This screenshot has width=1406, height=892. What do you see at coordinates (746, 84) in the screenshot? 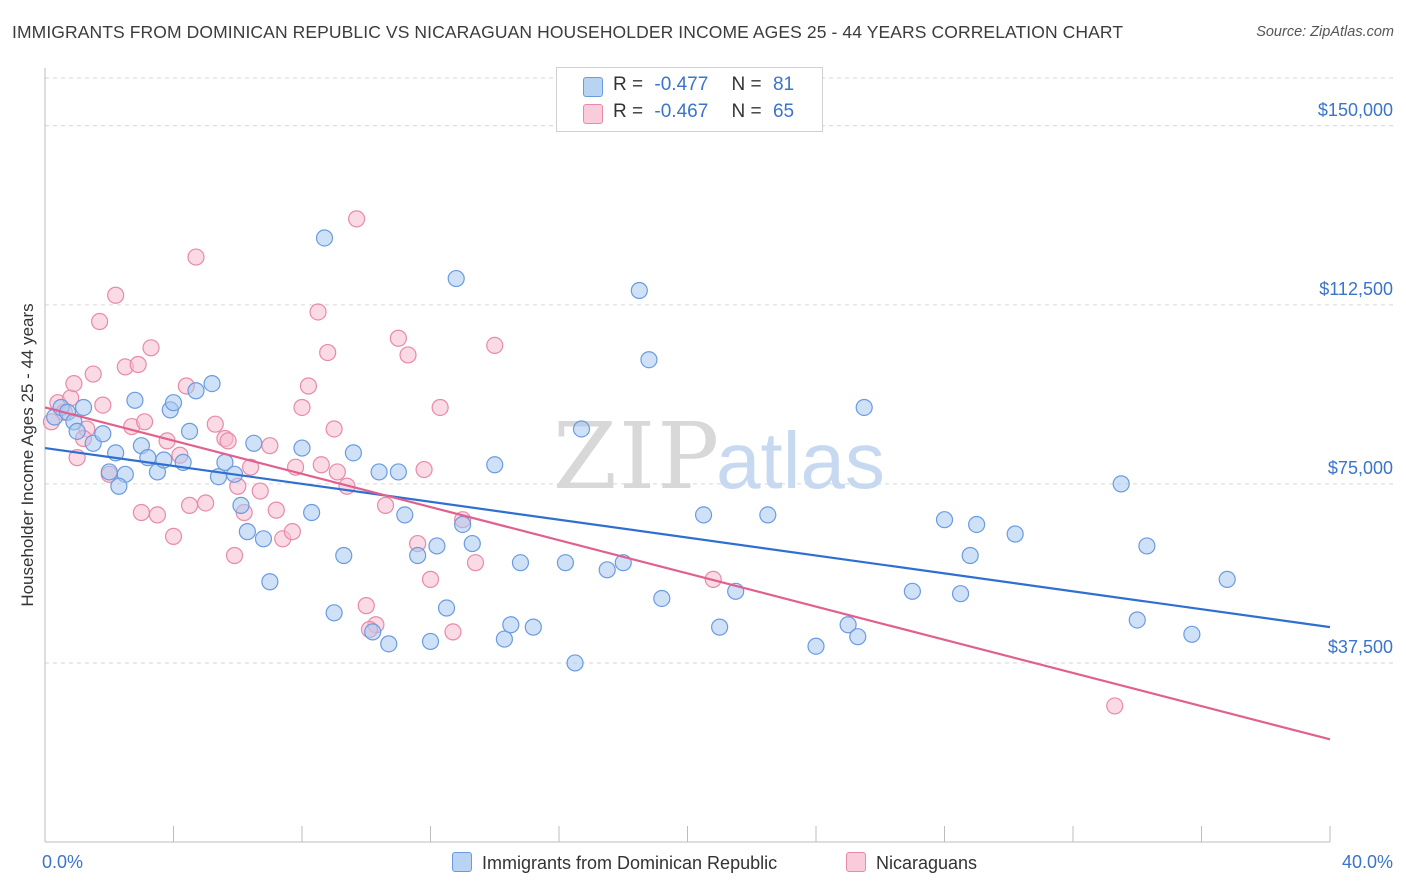
I see `legend-n-label: N =` at bounding box center [746, 84].